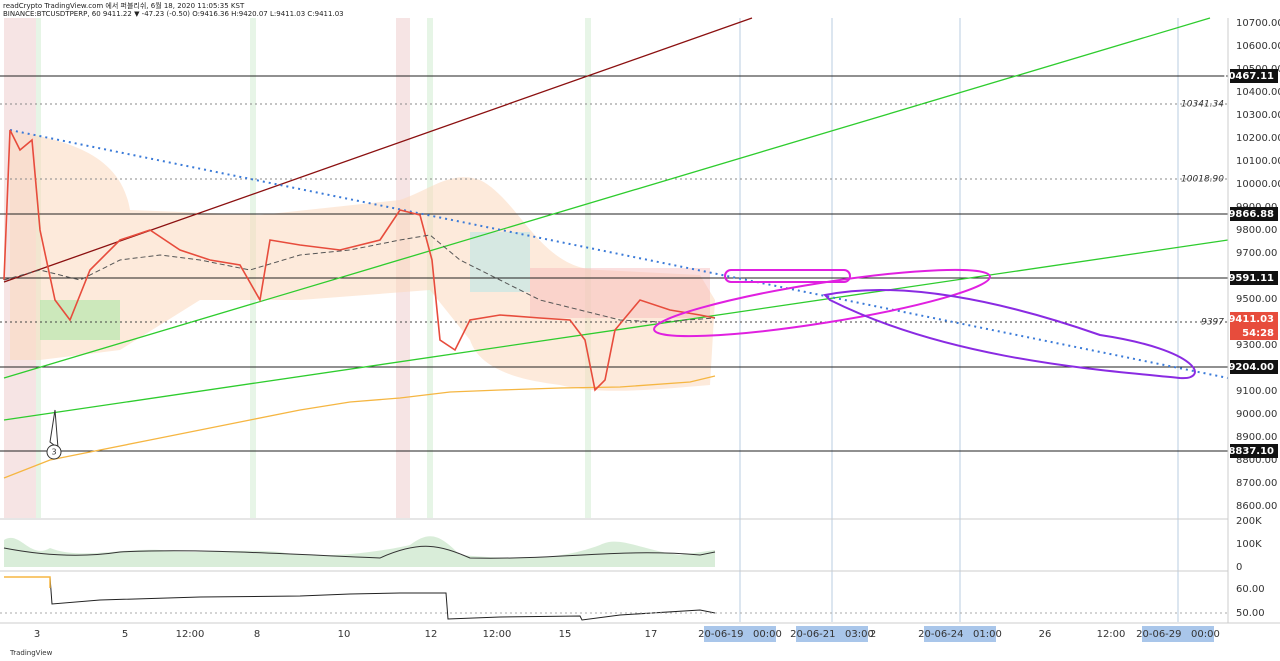  I want to click on price-label: 9000.00, so click(1256, 414).